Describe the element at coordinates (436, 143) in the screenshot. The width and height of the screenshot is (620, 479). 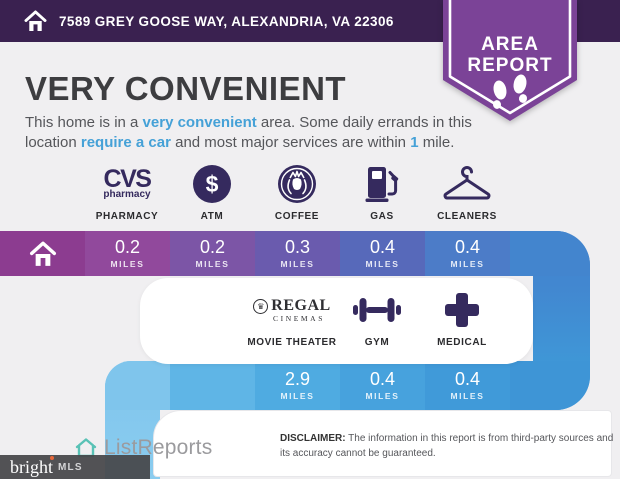
I see `desc-text: mile.` at that location.